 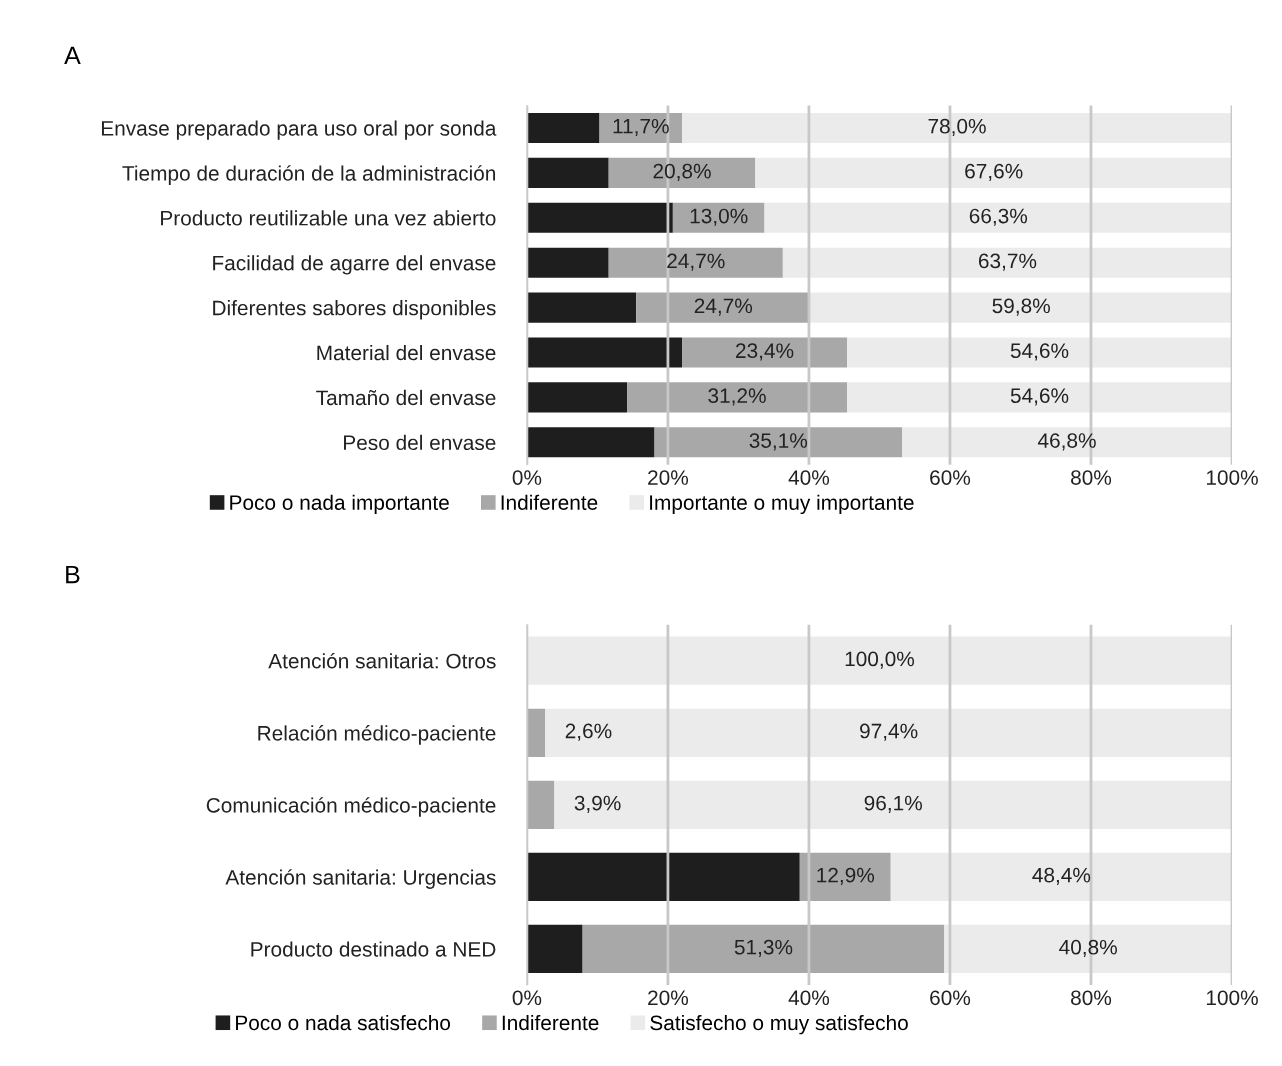 I want to click on data-label: 96,1%, so click(x=893, y=804).